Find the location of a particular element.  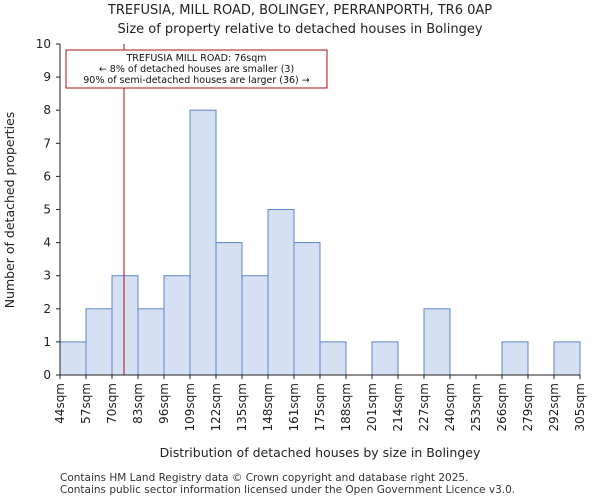

x-tick-label: 70sqm is located at coordinates (112, 403).